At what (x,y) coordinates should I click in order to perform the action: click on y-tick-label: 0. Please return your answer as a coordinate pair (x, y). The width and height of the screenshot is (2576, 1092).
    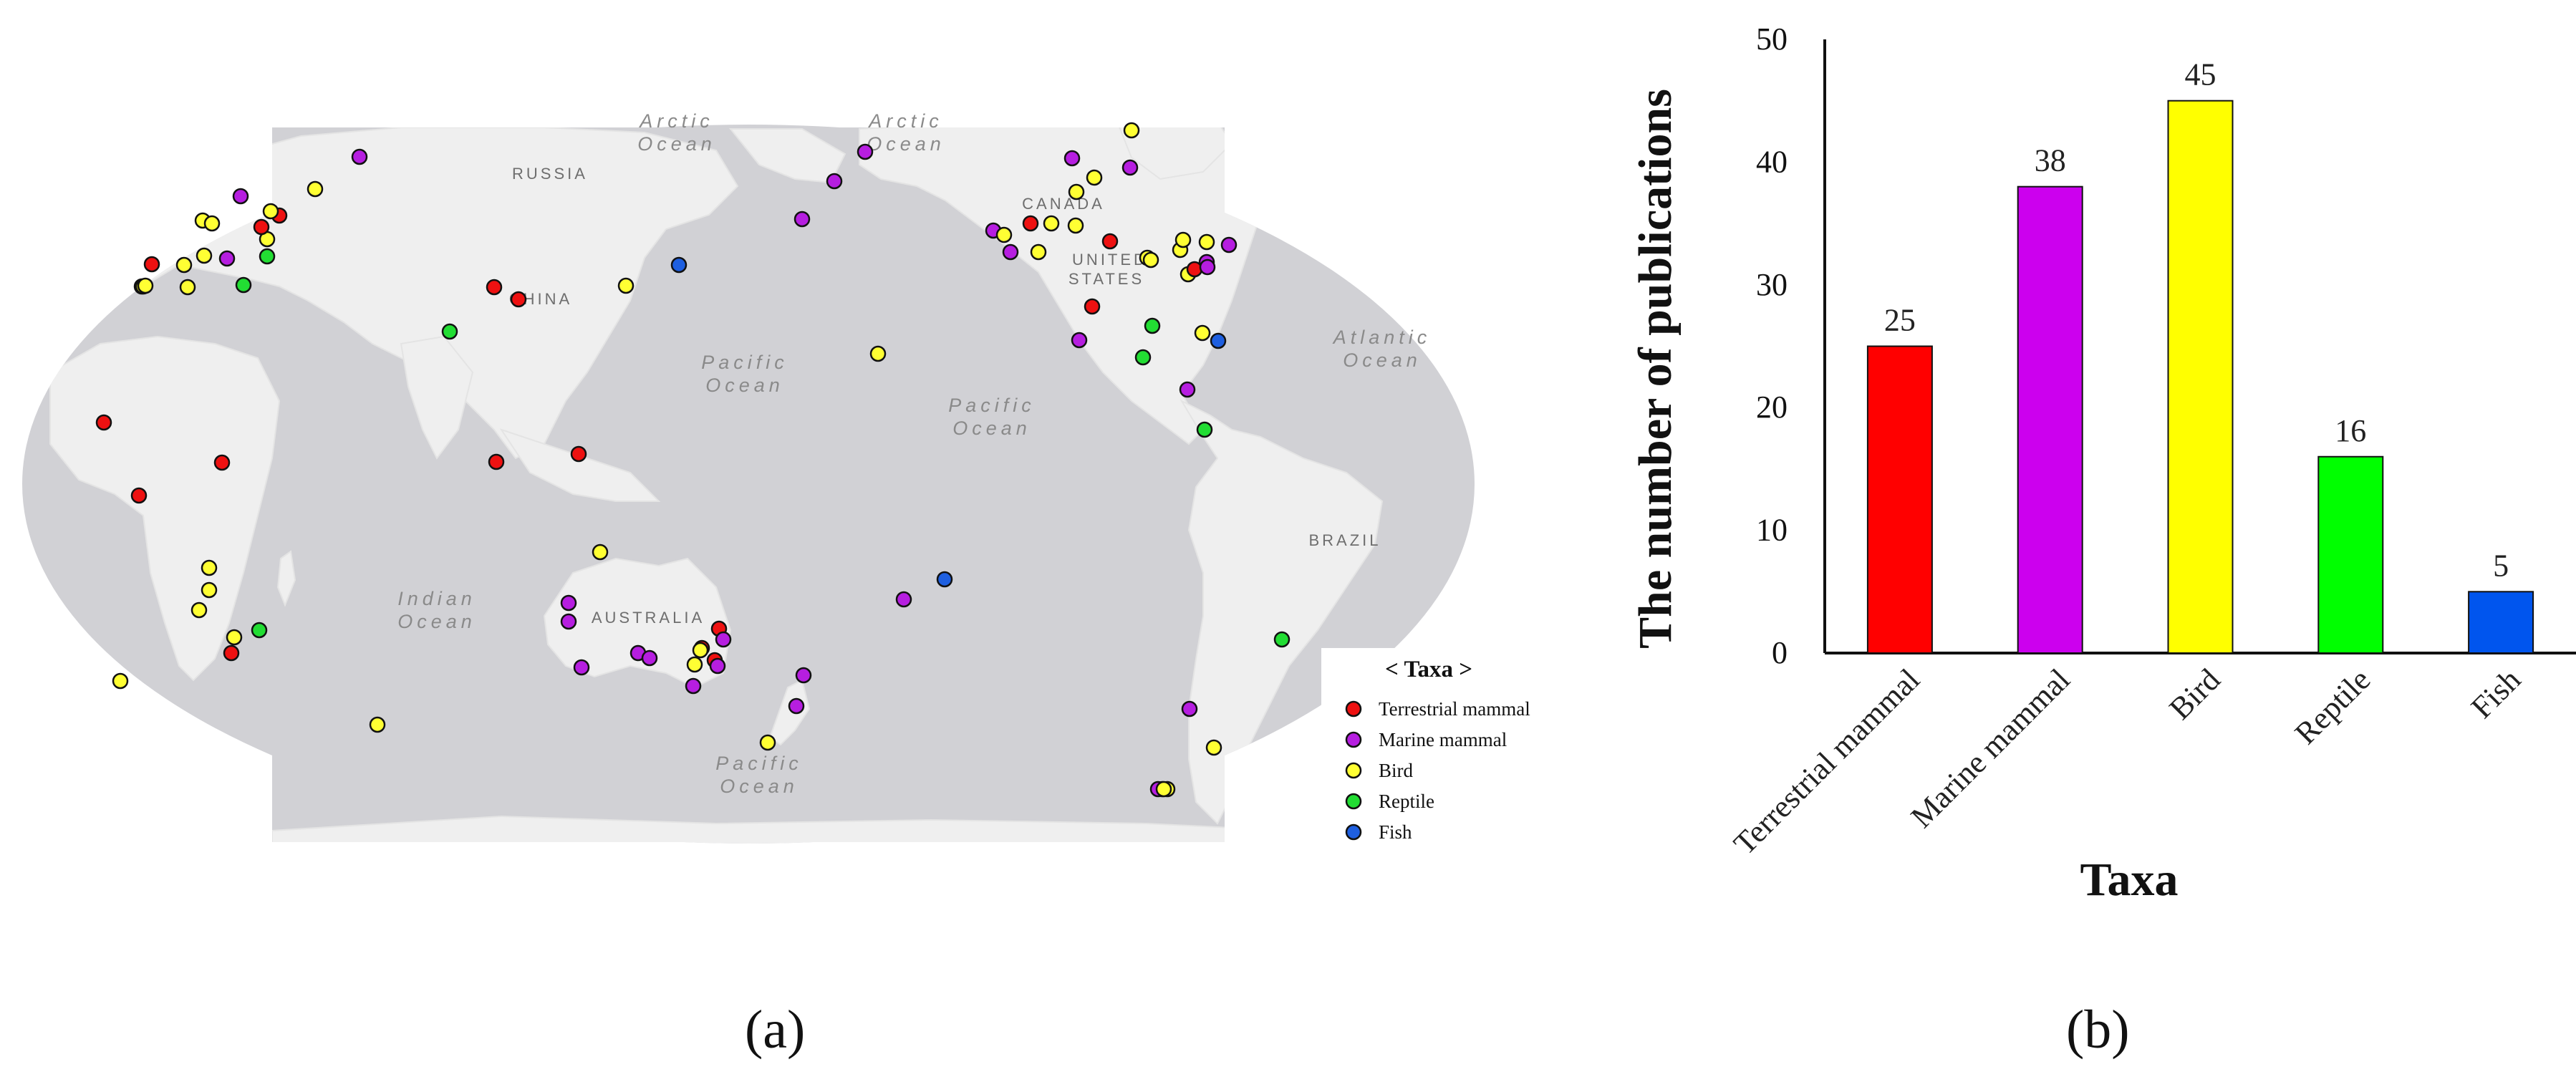
    Looking at the image, I should click on (1780, 652).